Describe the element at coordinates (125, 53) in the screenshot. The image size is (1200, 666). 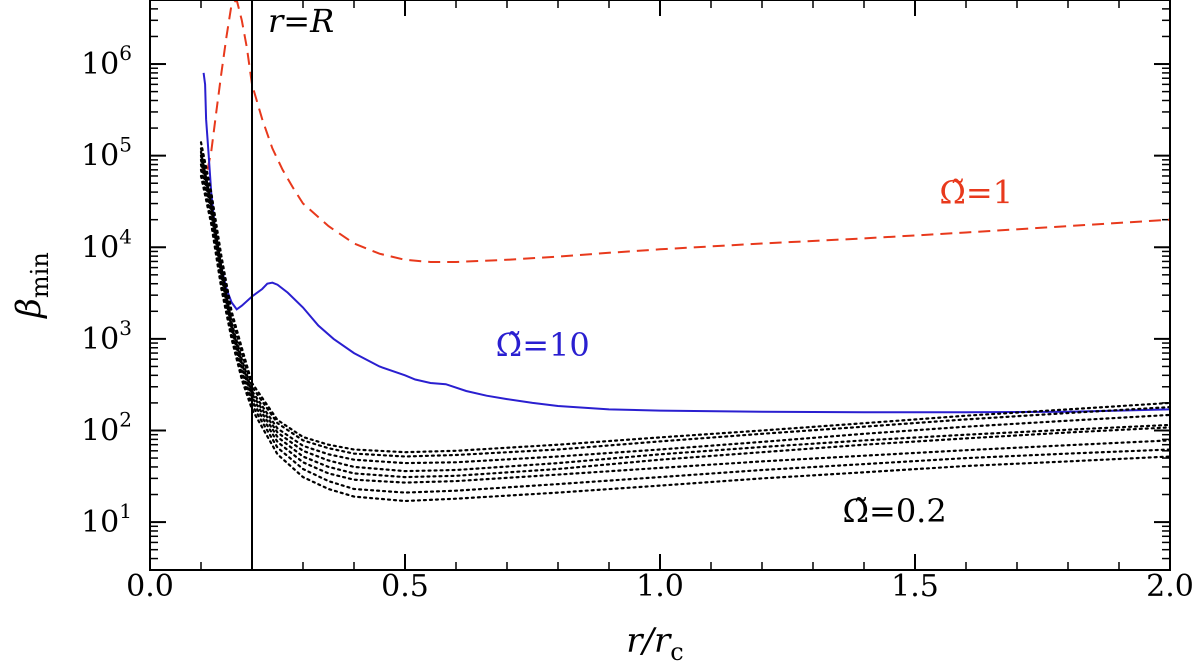
I see `y-tick-label-exponent: 6` at that location.